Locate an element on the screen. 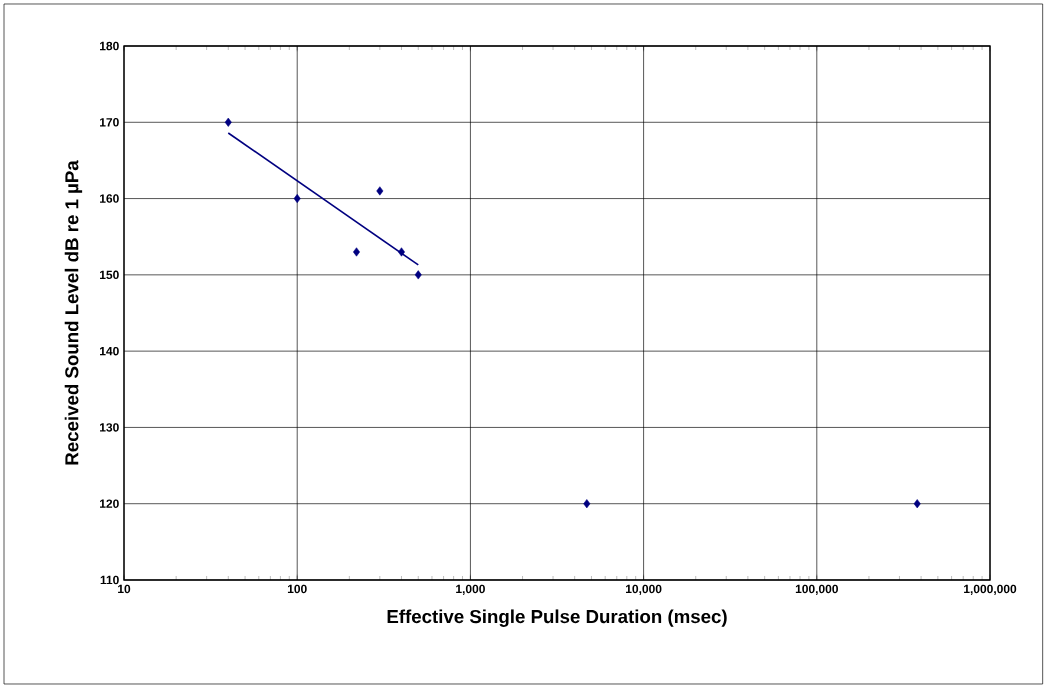  y-tick-label: 120 is located at coordinates (109, 503).